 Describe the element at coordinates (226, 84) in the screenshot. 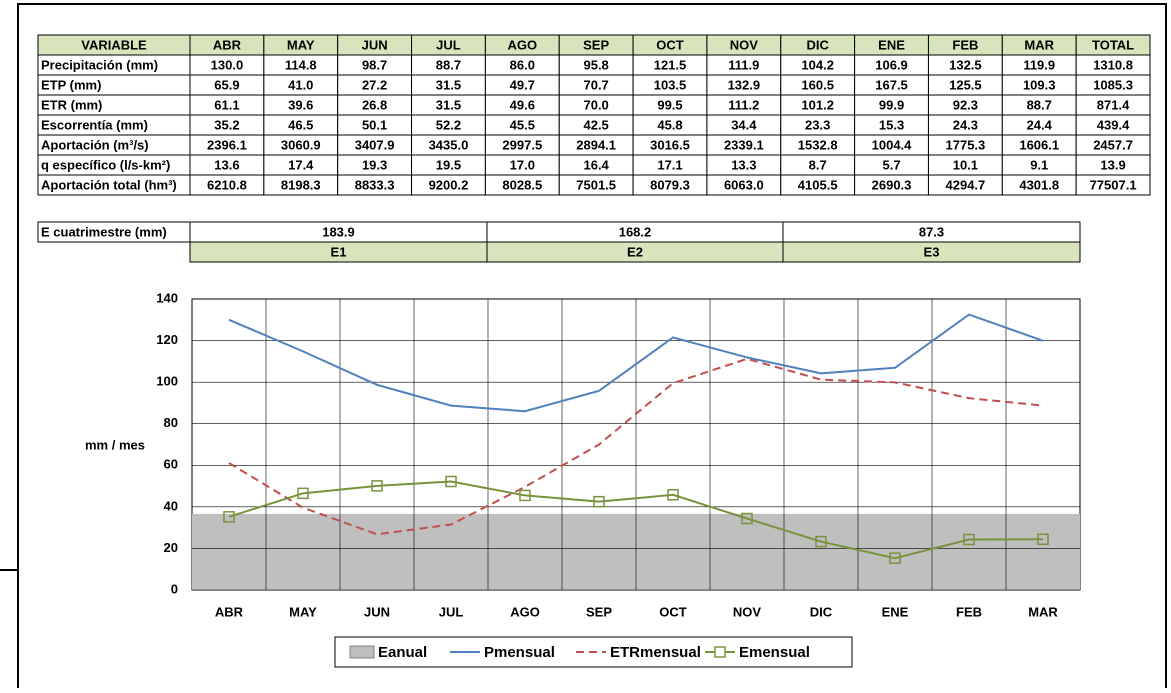

I see `cell-text: 65.9` at that location.